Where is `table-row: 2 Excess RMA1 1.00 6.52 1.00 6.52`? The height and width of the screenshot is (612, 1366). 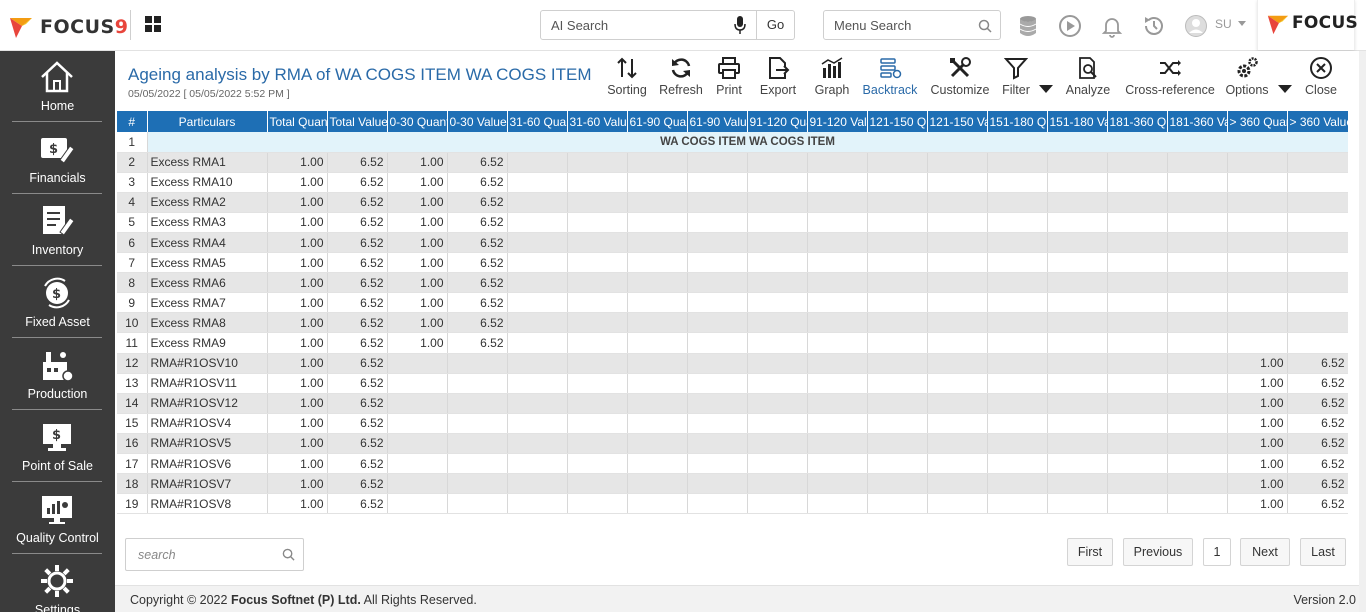 table-row: 2 Excess RMA1 1.00 6.52 1.00 6.52 is located at coordinates (732, 162).